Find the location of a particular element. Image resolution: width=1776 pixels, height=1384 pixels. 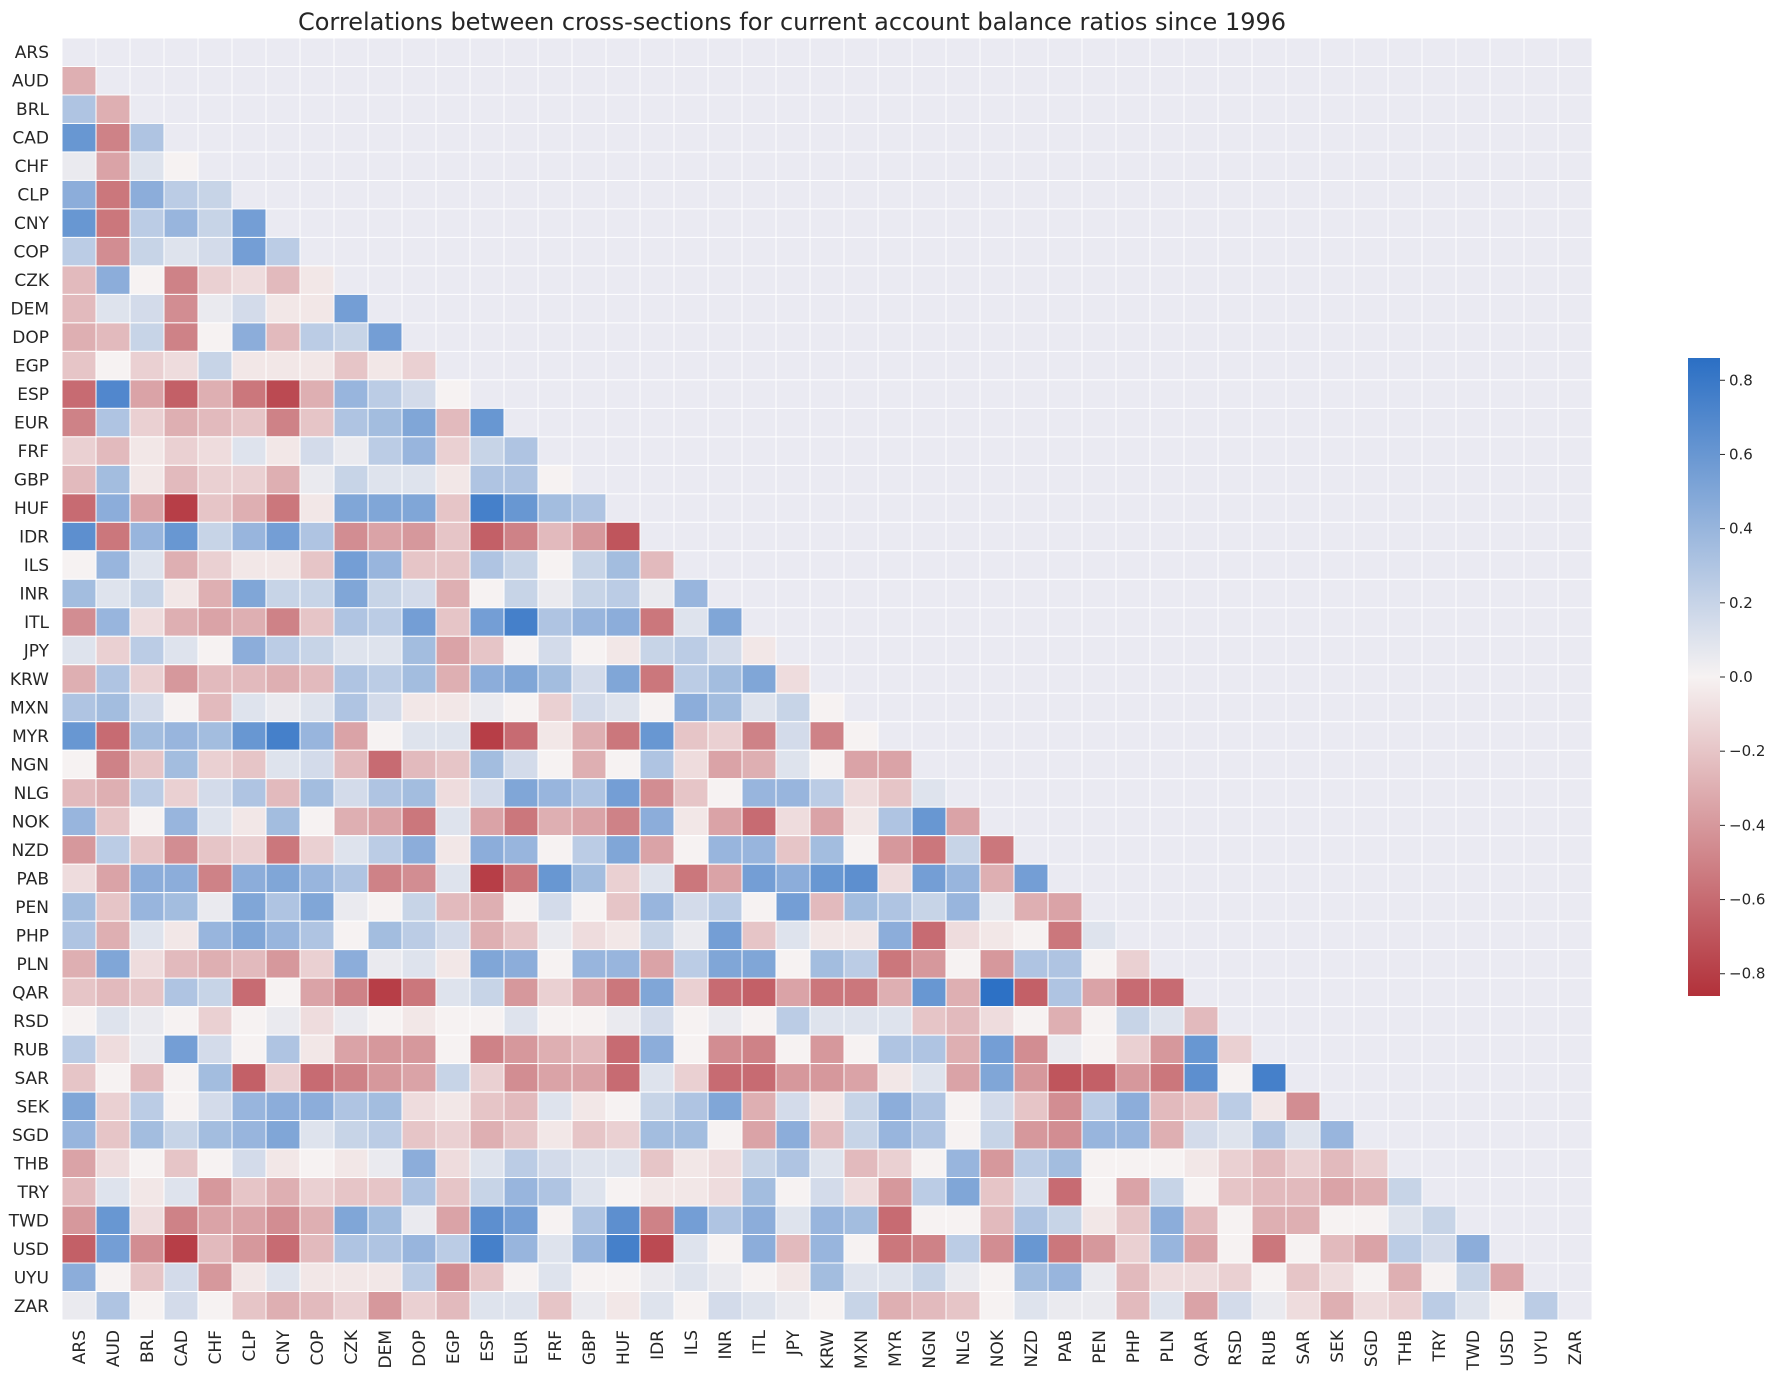

x-tick-label: IDR is located at coordinates (658, 1345).